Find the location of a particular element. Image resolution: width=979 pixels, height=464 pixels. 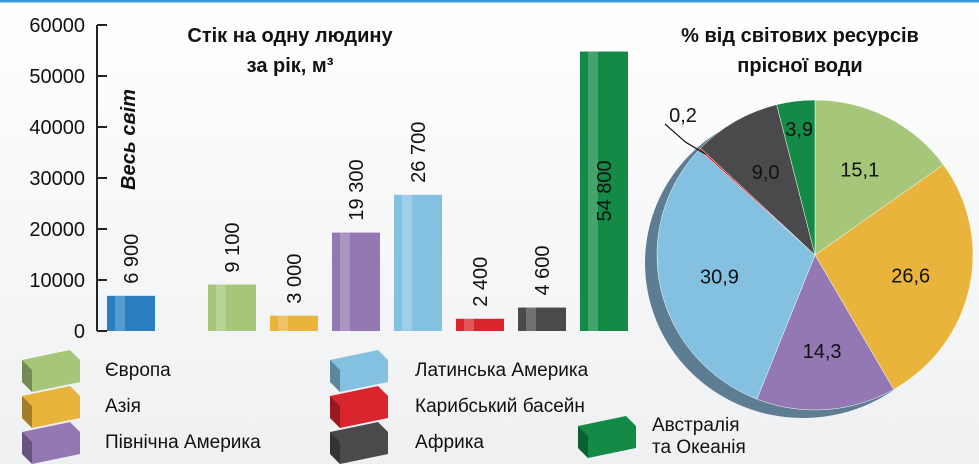

value-label: 26 700 is located at coordinates (419, 152).